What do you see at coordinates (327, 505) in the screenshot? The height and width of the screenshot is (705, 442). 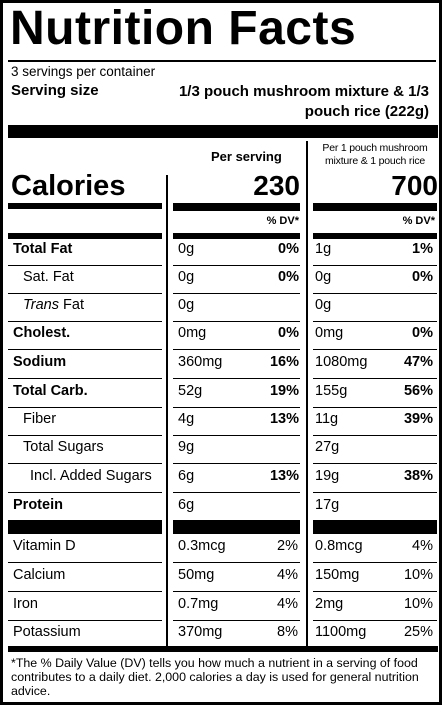 I see `pouch-amount: 17g` at bounding box center [327, 505].